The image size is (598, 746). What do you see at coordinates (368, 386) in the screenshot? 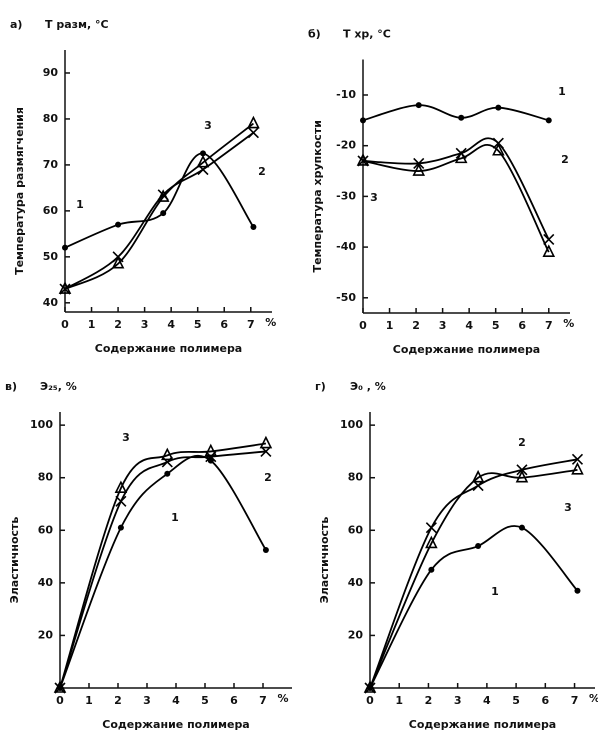
I see `y-unit-label: Э₀ , %` at bounding box center [368, 386].